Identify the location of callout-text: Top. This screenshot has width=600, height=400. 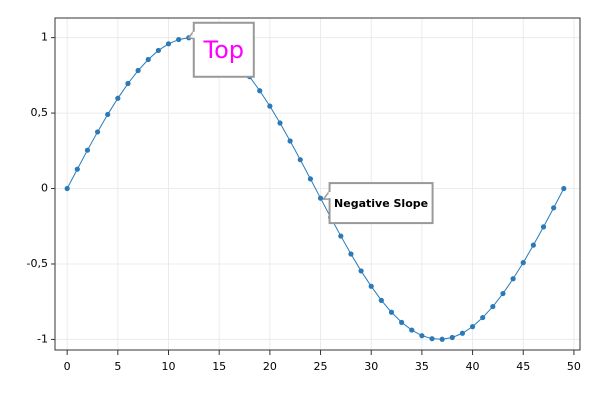
(224, 50).